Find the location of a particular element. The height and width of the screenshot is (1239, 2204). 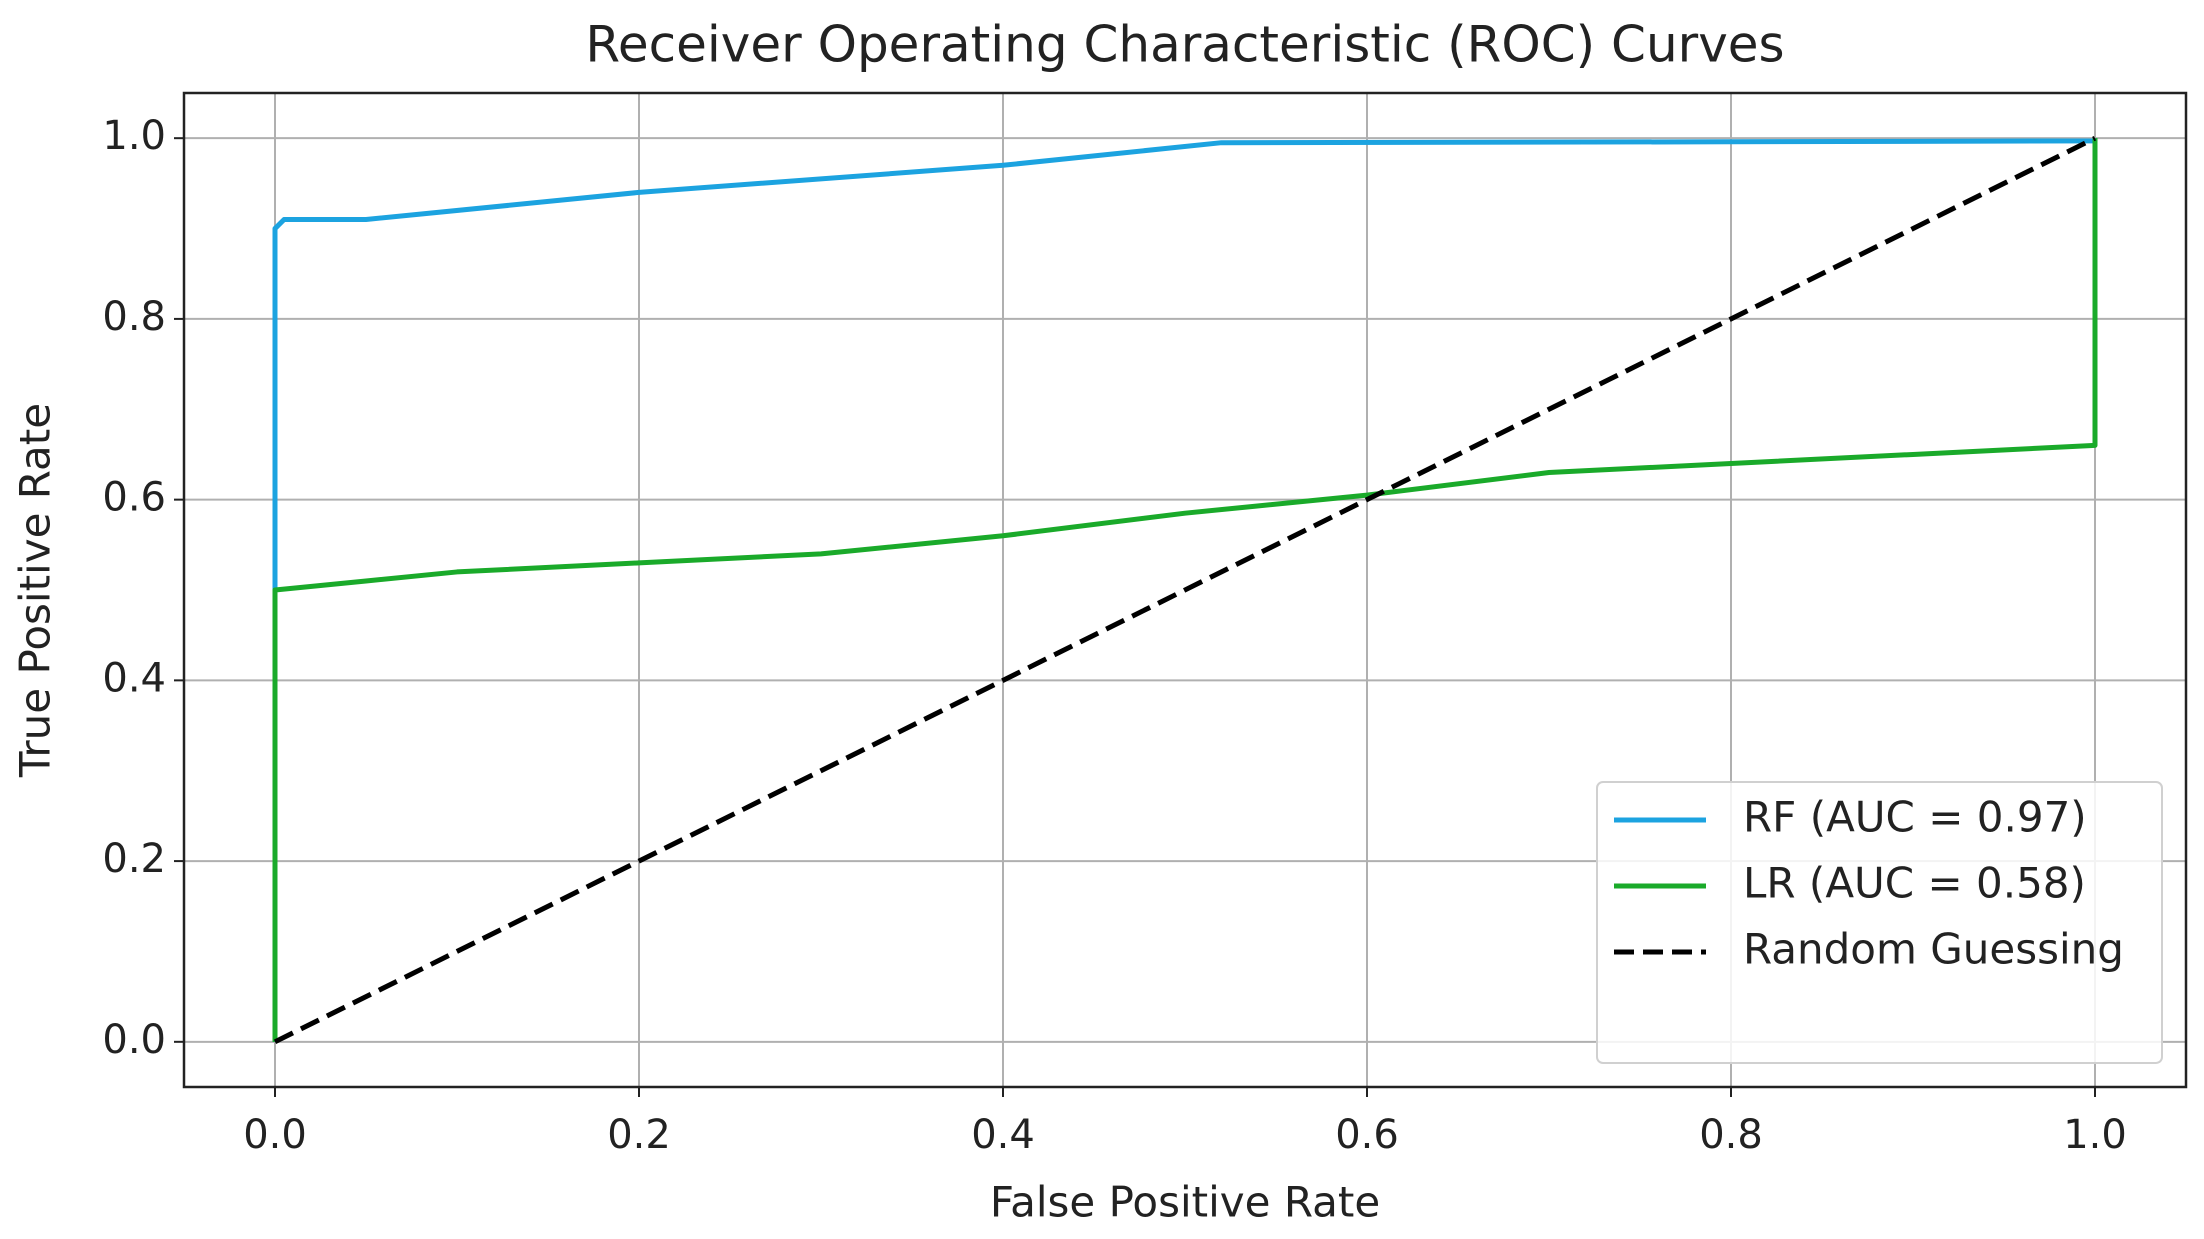

y-tick-label: 0.2 is located at coordinates (134, 859).